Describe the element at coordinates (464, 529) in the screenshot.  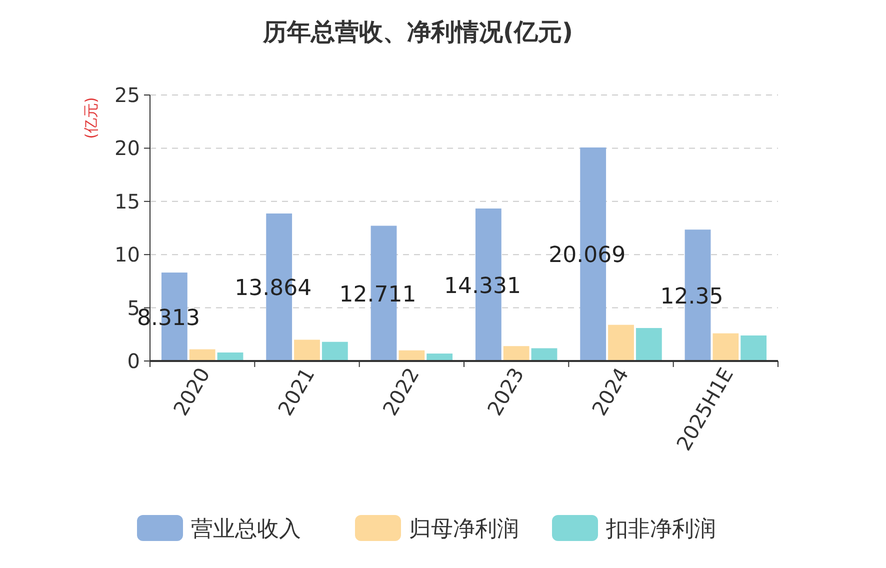
I see `legend-label: 归母净利润` at that location.